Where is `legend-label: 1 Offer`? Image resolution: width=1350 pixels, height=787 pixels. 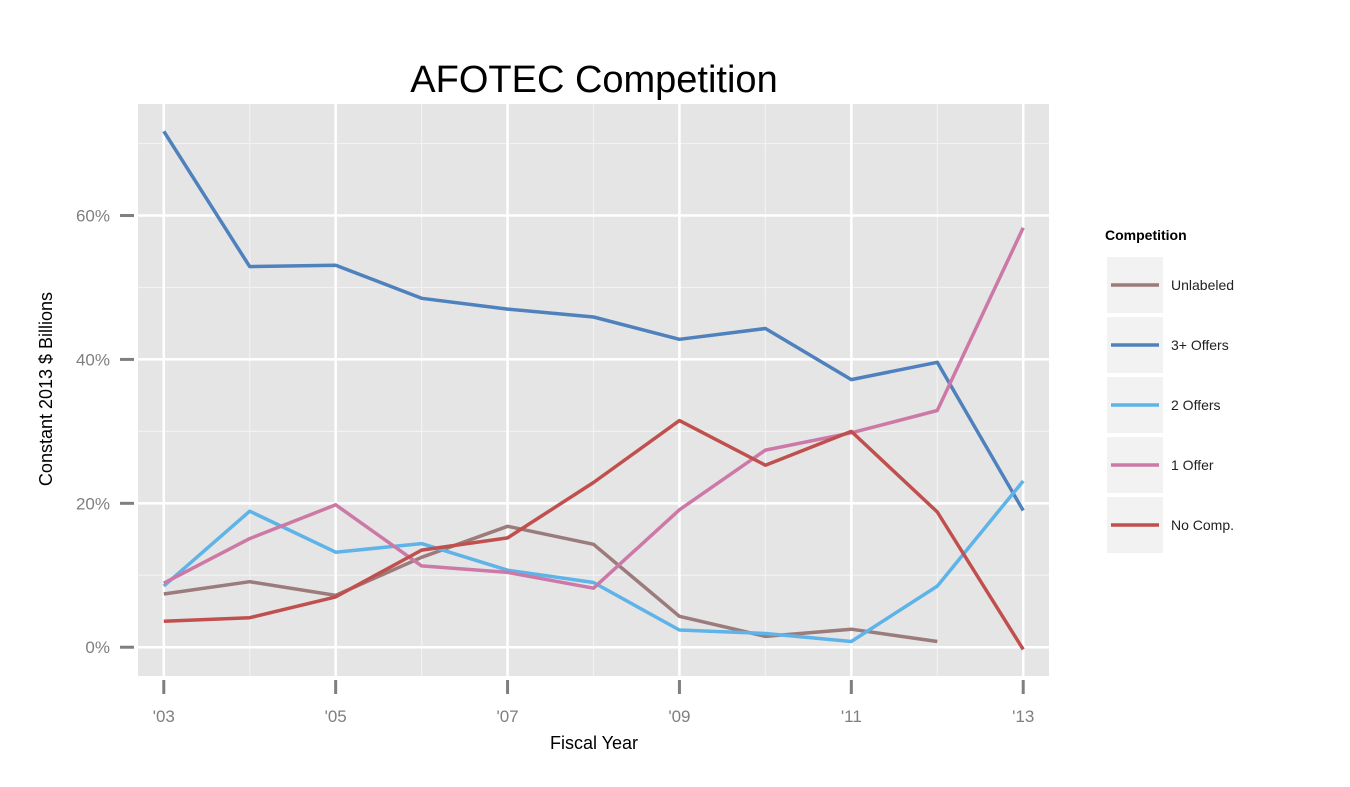
legend-label: 1 Offer is located at coordinates (1192, 465).